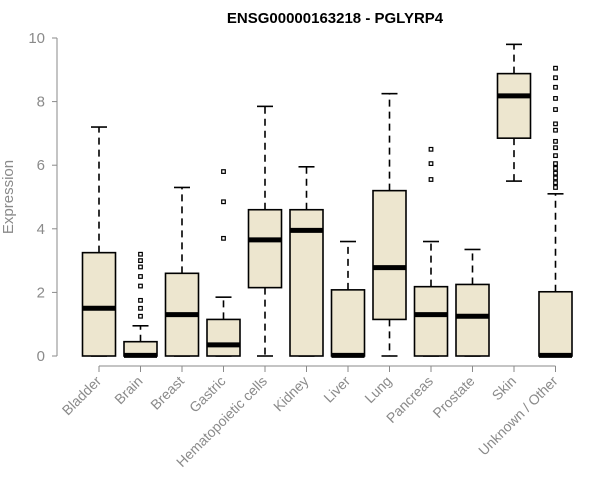 The height and width of the screenshot is (500, 600). I want to click on x-tick-label: Kidney, so click(291, 394).